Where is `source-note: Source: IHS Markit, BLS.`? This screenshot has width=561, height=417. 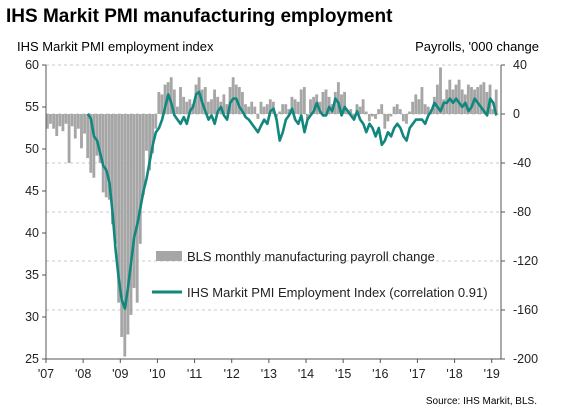 source-note: Source: IHS Markit, BLS. is located at coordinates (481, 401).